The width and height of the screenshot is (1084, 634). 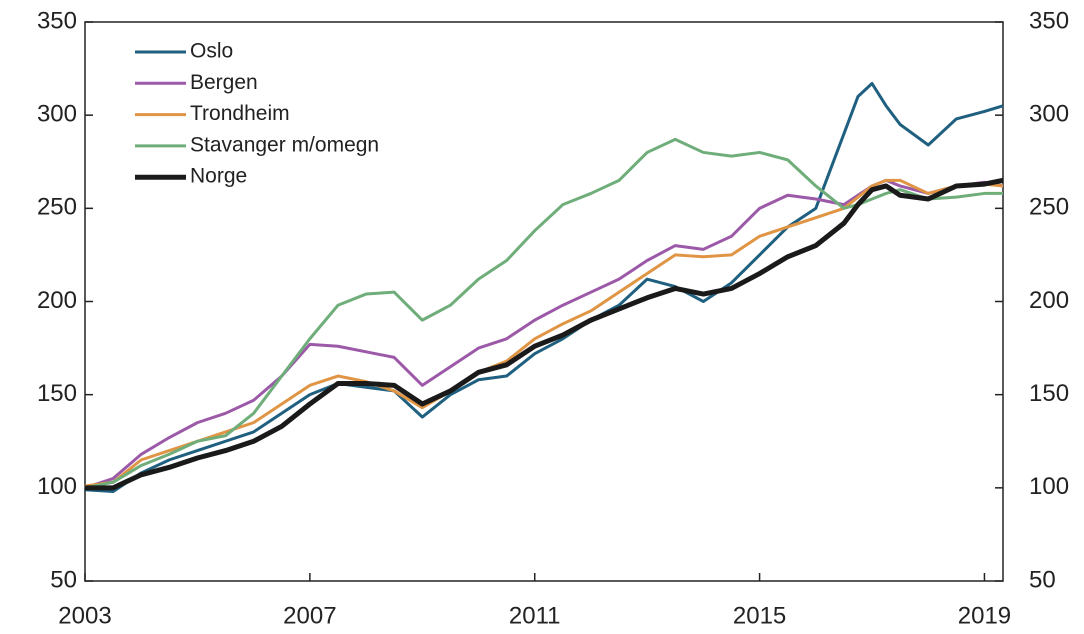 What do you see at coordinates (1049, 300) in the screenshot?
I see `y2-tick-label: 200` at bounding box center [1049, 300].